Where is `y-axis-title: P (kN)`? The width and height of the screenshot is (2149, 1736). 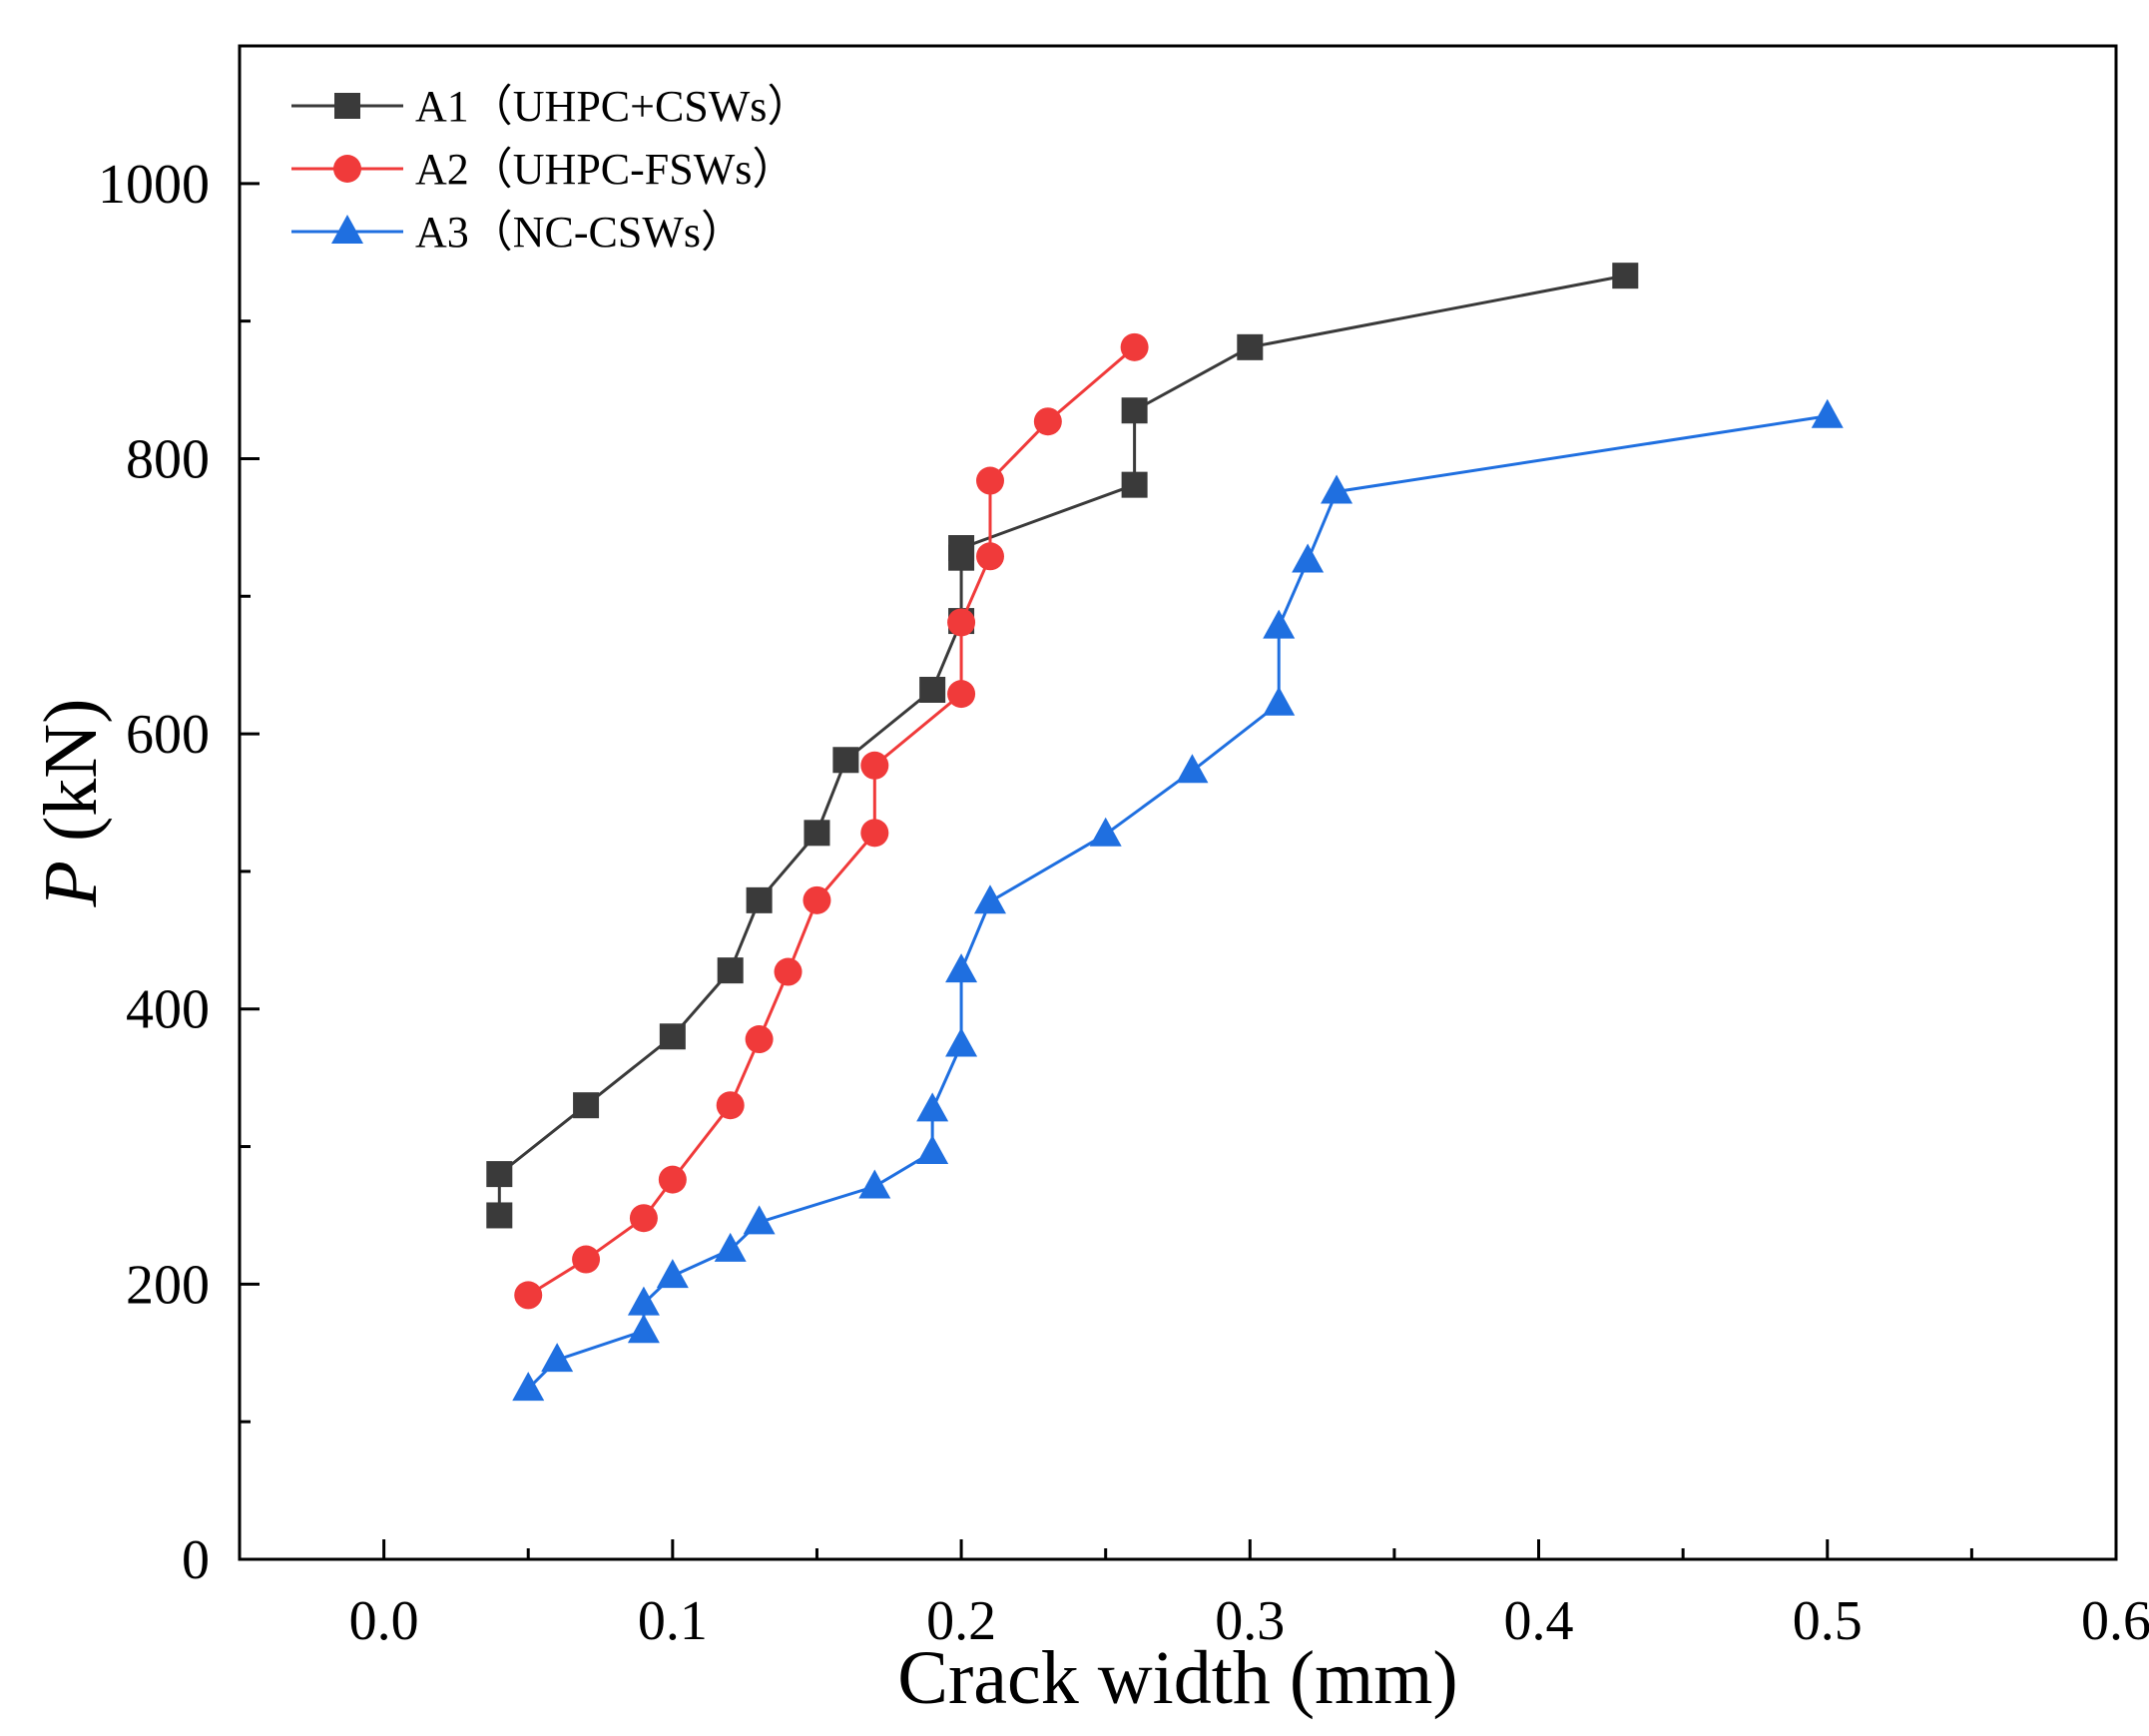 y-axis-title: P (kN) is located at coordinates (71, 803).